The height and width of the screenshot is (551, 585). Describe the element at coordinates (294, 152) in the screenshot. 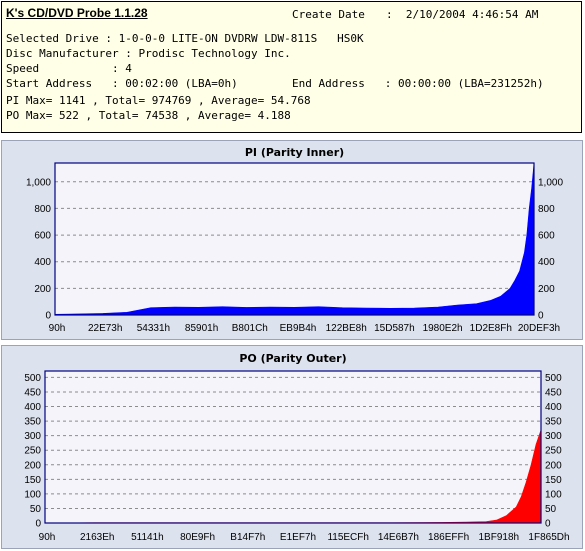

I see `chart-title: PI (Parity Inner)` at that location.